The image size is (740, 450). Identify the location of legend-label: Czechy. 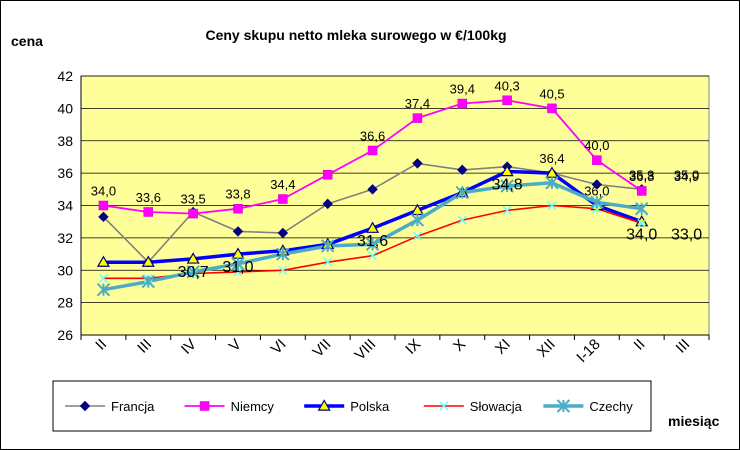
(611, 406).